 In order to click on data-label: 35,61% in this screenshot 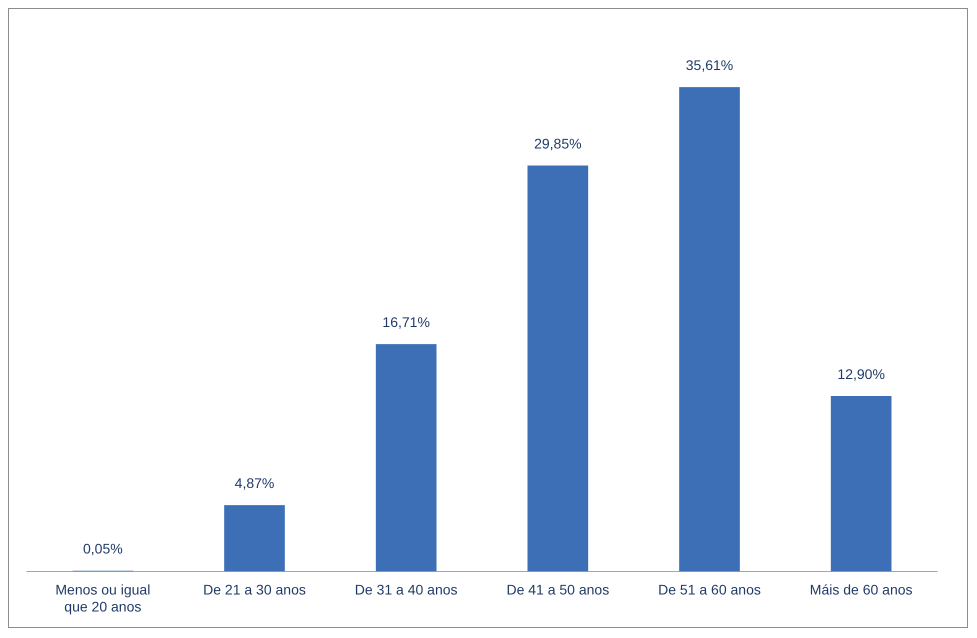, I will do `click(710, 64)`.